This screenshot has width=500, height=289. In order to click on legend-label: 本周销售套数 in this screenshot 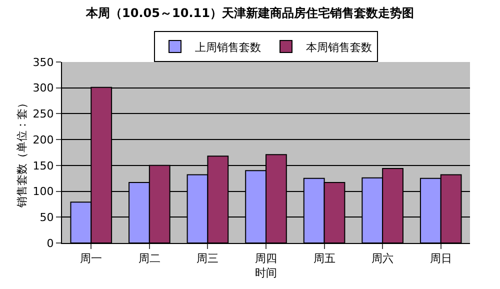, I will do `click(339, 47)`.